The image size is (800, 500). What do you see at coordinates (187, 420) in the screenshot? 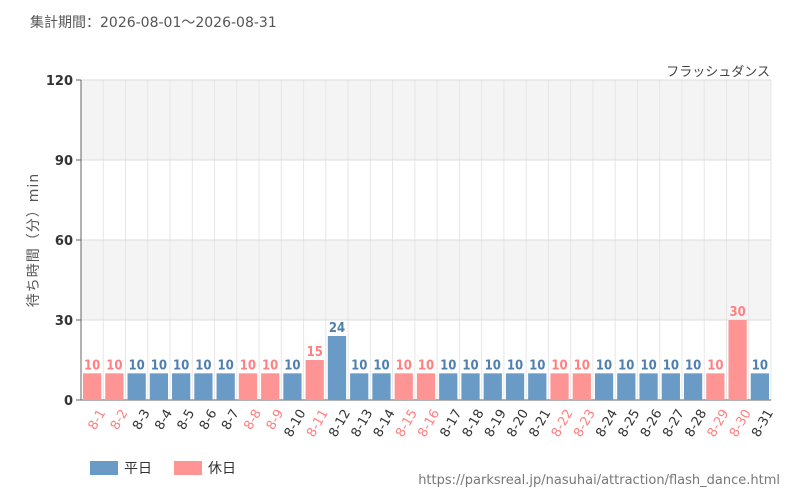
I see `x-tick-label-8-5: 8-5` at bounding box center [187, 420].